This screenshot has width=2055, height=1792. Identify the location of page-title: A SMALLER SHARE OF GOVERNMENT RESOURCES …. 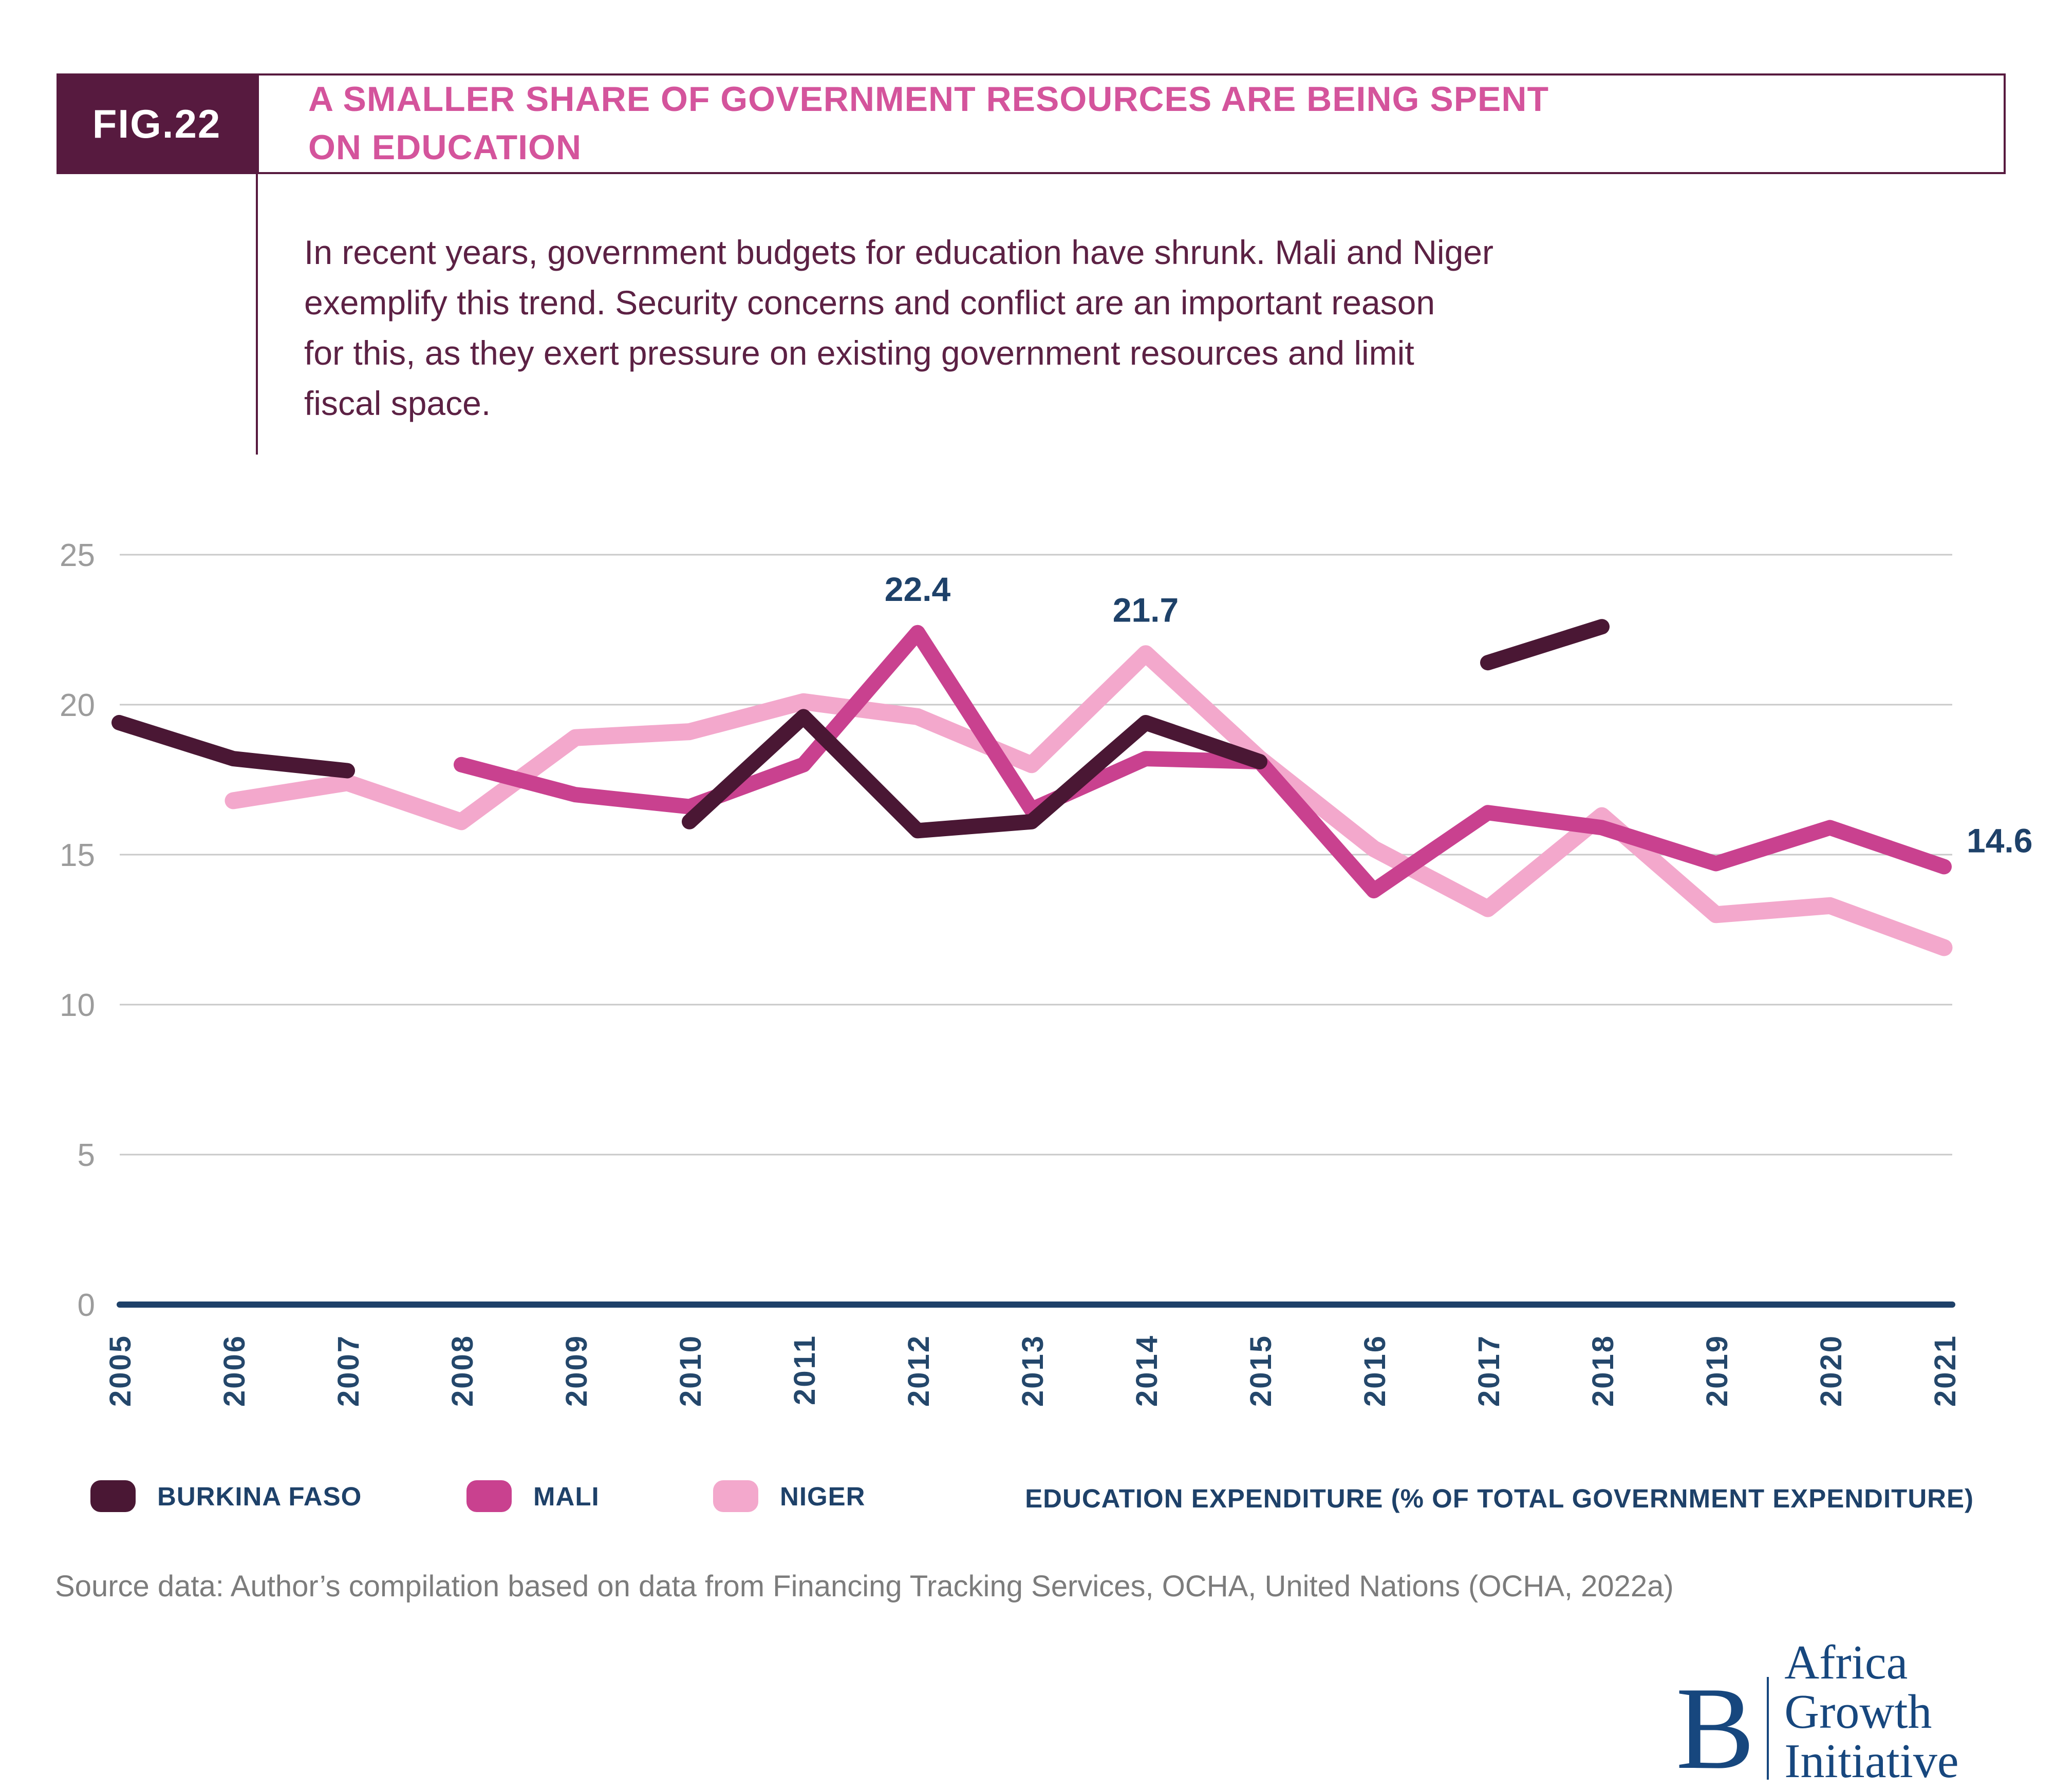
(929, 123).